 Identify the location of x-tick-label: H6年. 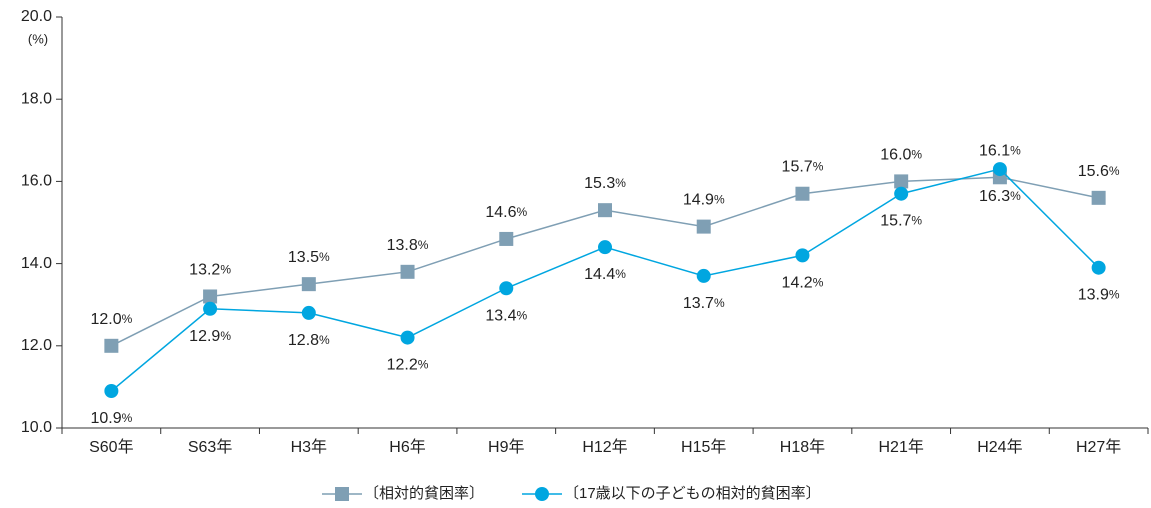
(407, 447).